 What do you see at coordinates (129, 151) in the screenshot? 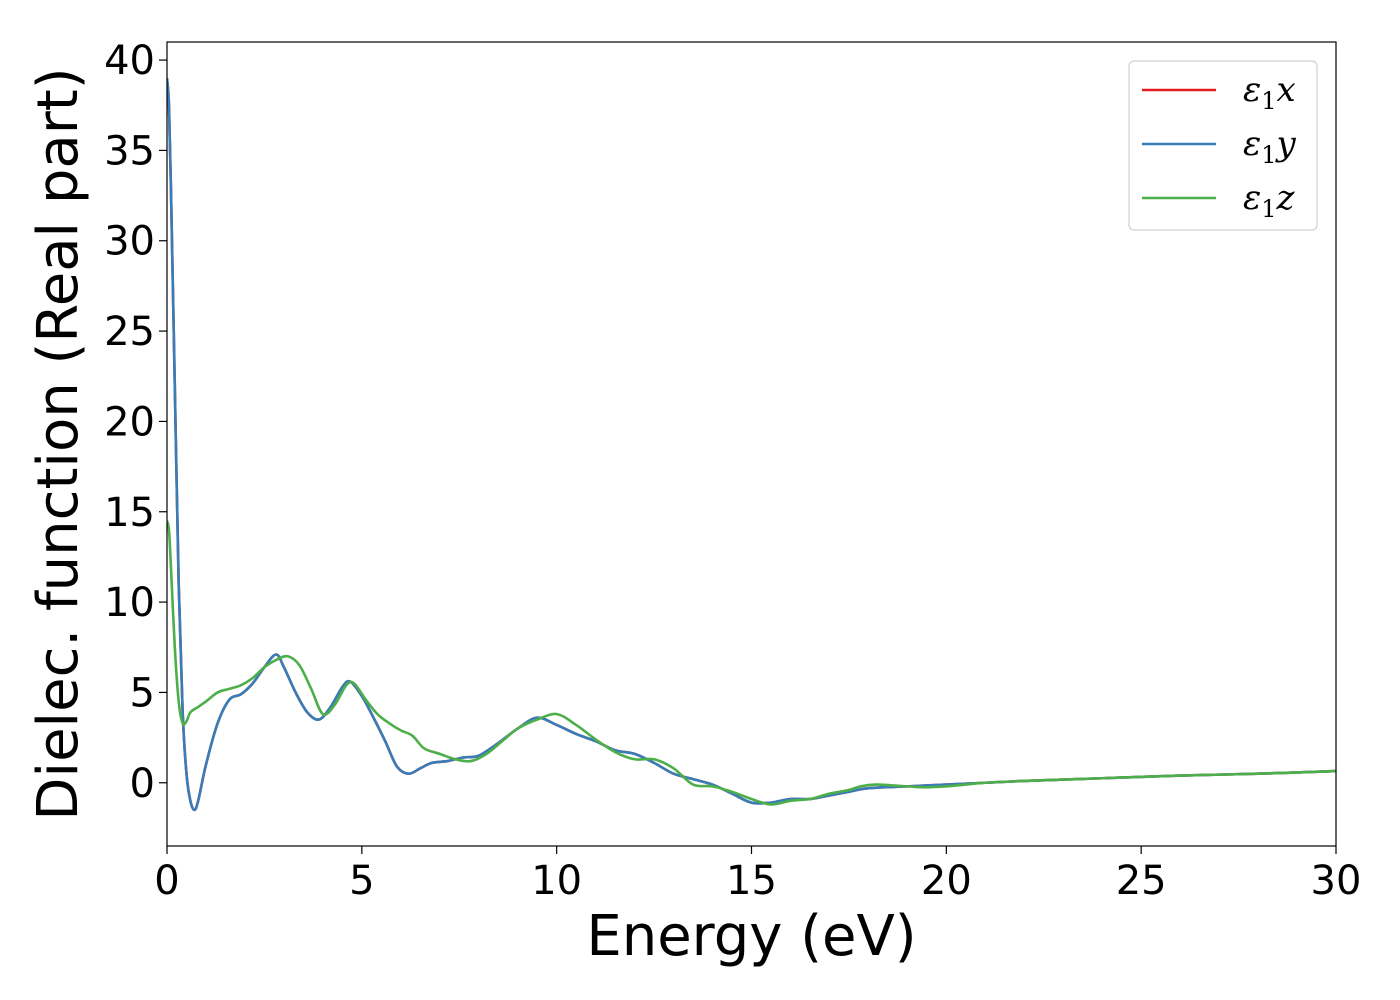
I see `y-tick-label: 35` at bounding box center [129, 151].